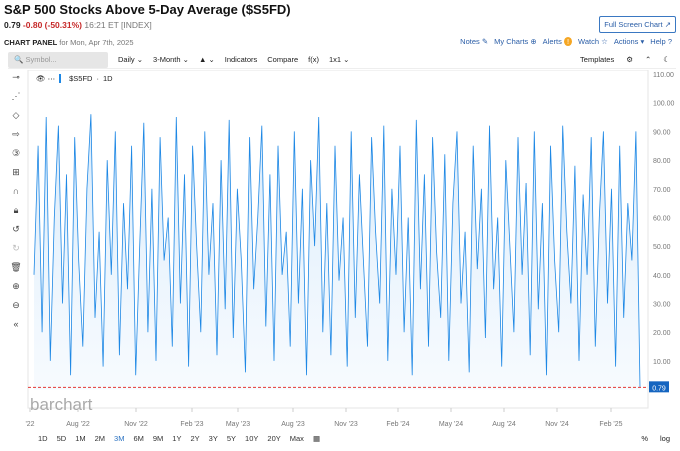 Image resolution: width=680 pixels, height=451 pixels. What do you see at coordinates (96, 42) in the screenshot?
I see `panel-date: for Mon, Apr 7th, 2025` at bounding box center [96, 42].